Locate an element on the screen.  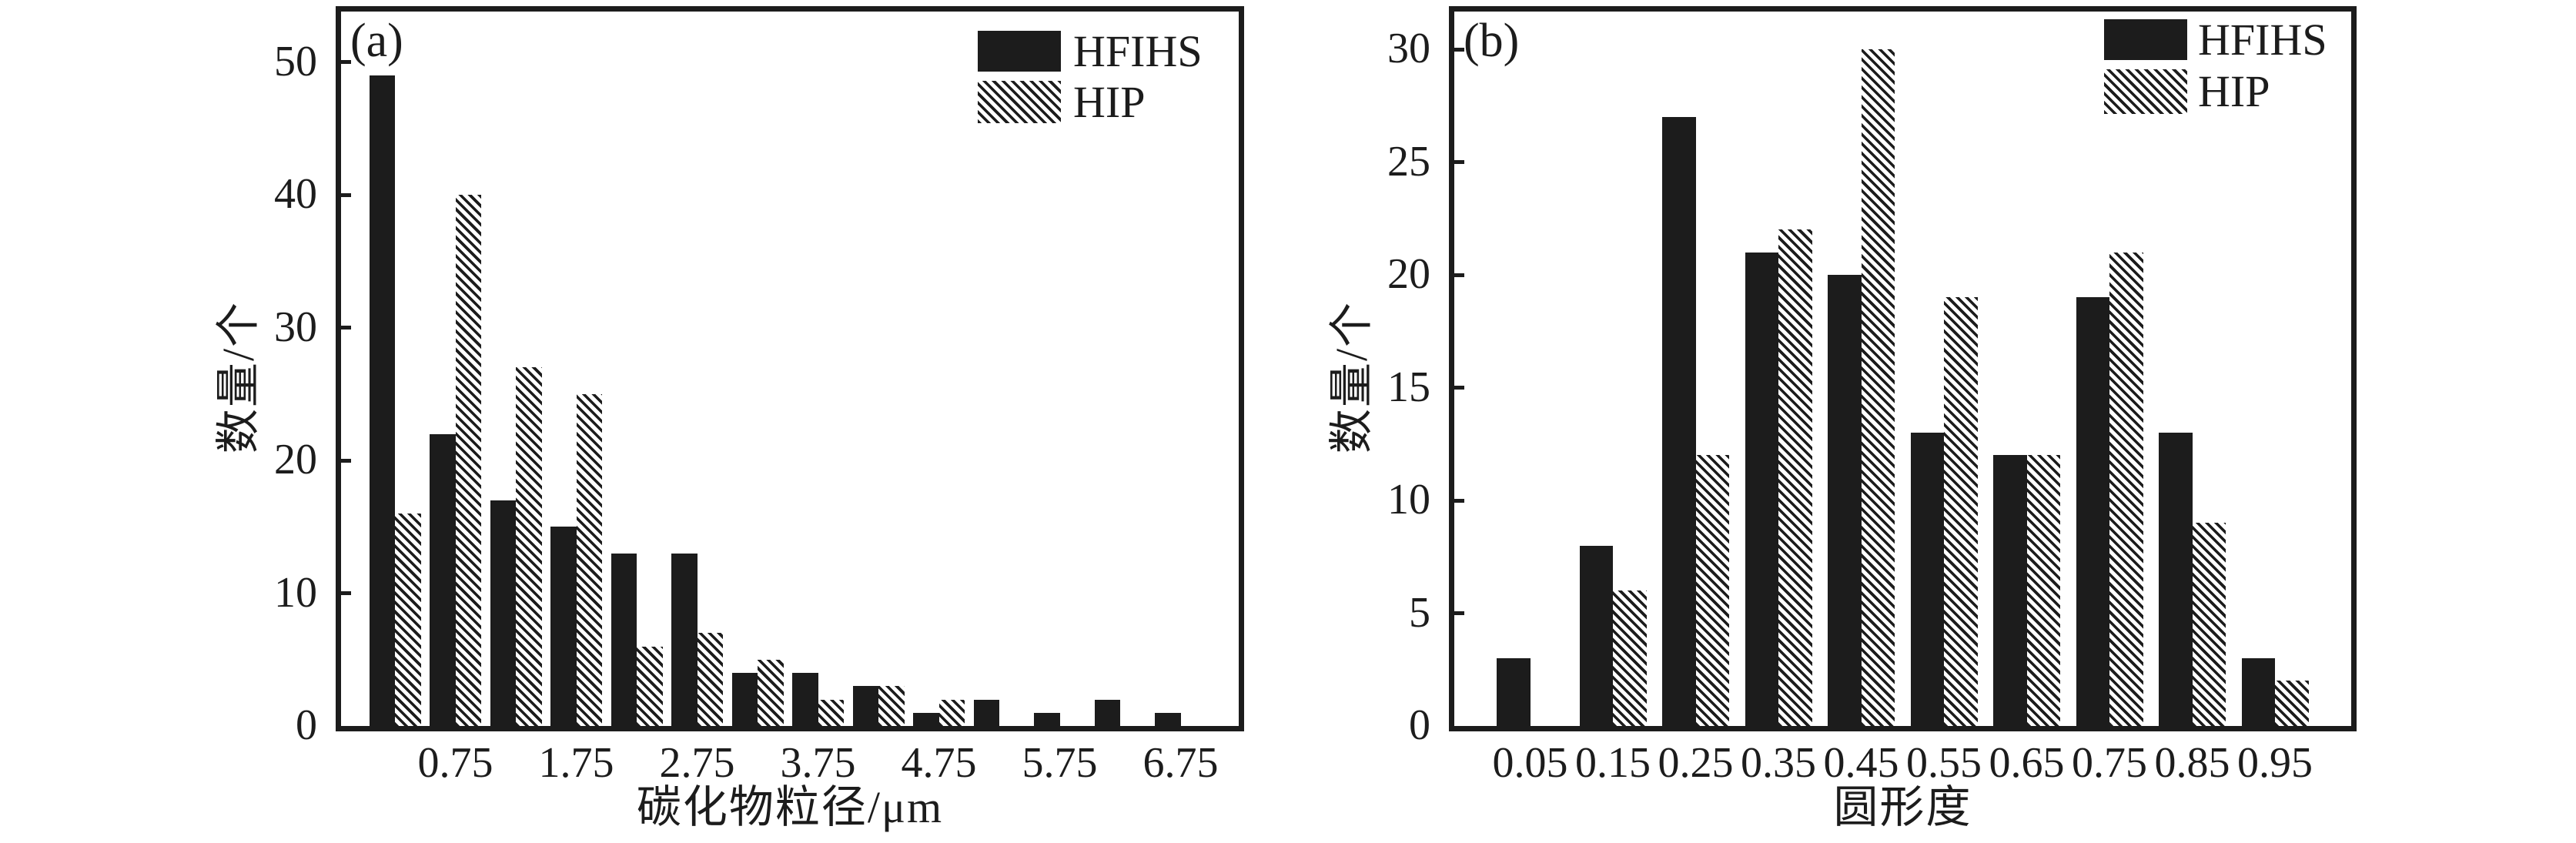
x-tick-label: 2.75 is located at coordinates (697, 763).